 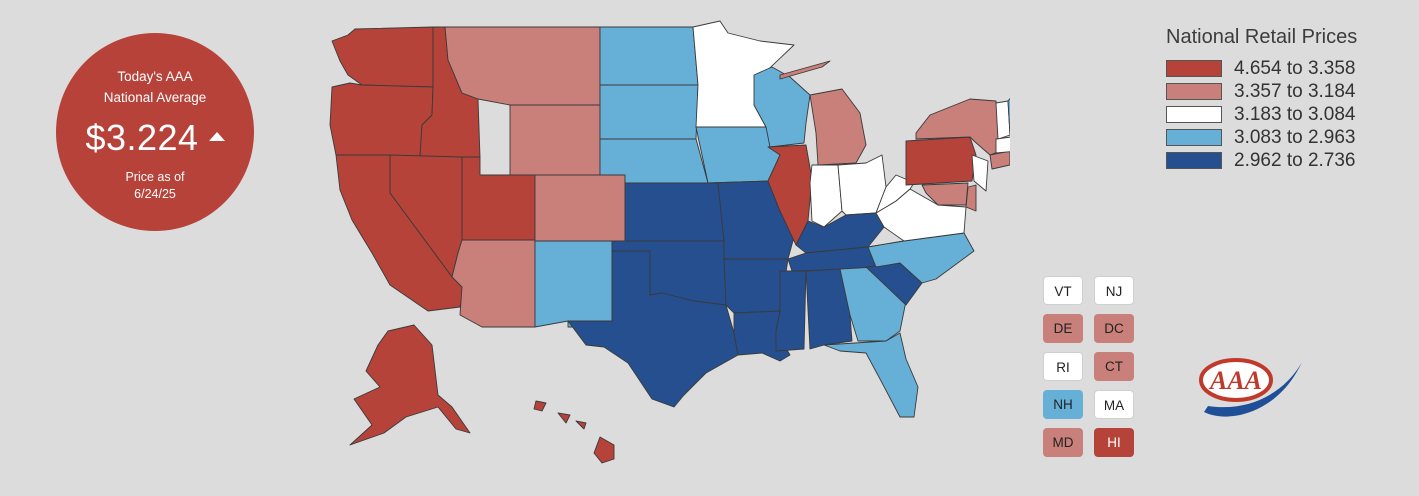 What do you see at coordinates (1295, 137) in the screenshot?
I see `legend-label: 3.083 to 2.963` at bounding box center [1295, 137].